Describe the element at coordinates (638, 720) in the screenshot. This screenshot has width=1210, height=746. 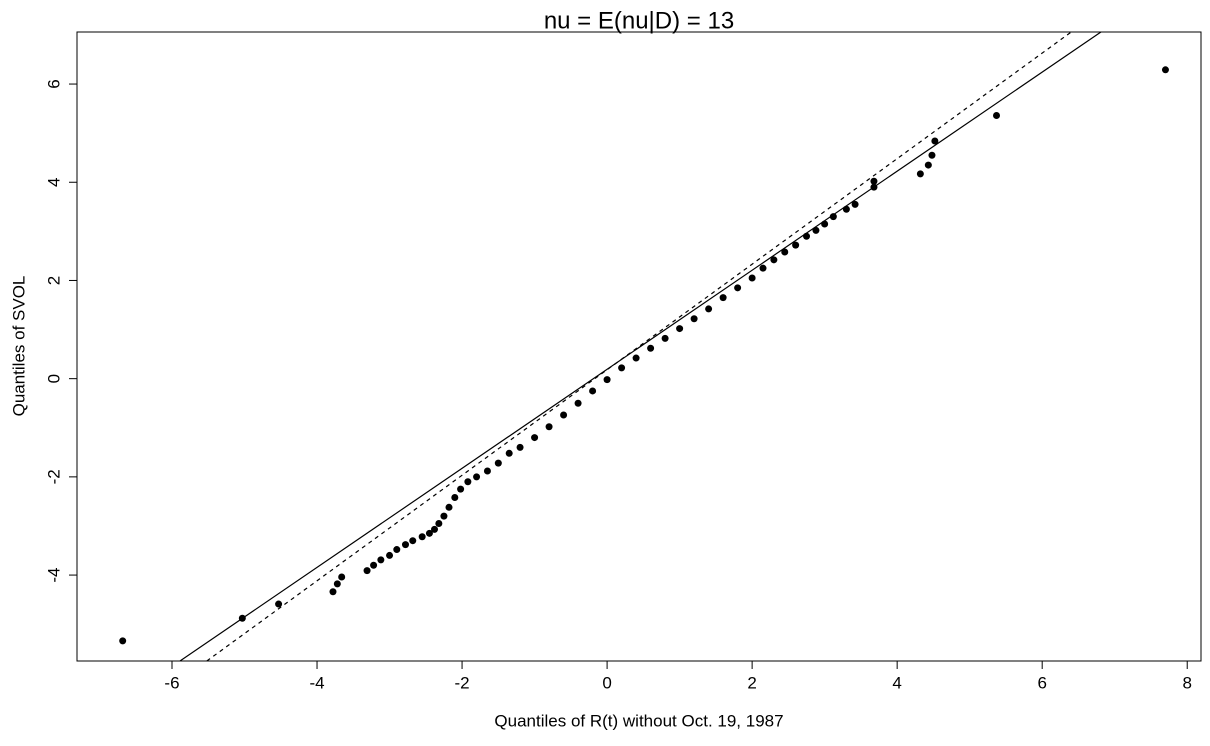
I see `x-axis-label: Quantiles of R(t) without Oct. 19, 1987` at that location.